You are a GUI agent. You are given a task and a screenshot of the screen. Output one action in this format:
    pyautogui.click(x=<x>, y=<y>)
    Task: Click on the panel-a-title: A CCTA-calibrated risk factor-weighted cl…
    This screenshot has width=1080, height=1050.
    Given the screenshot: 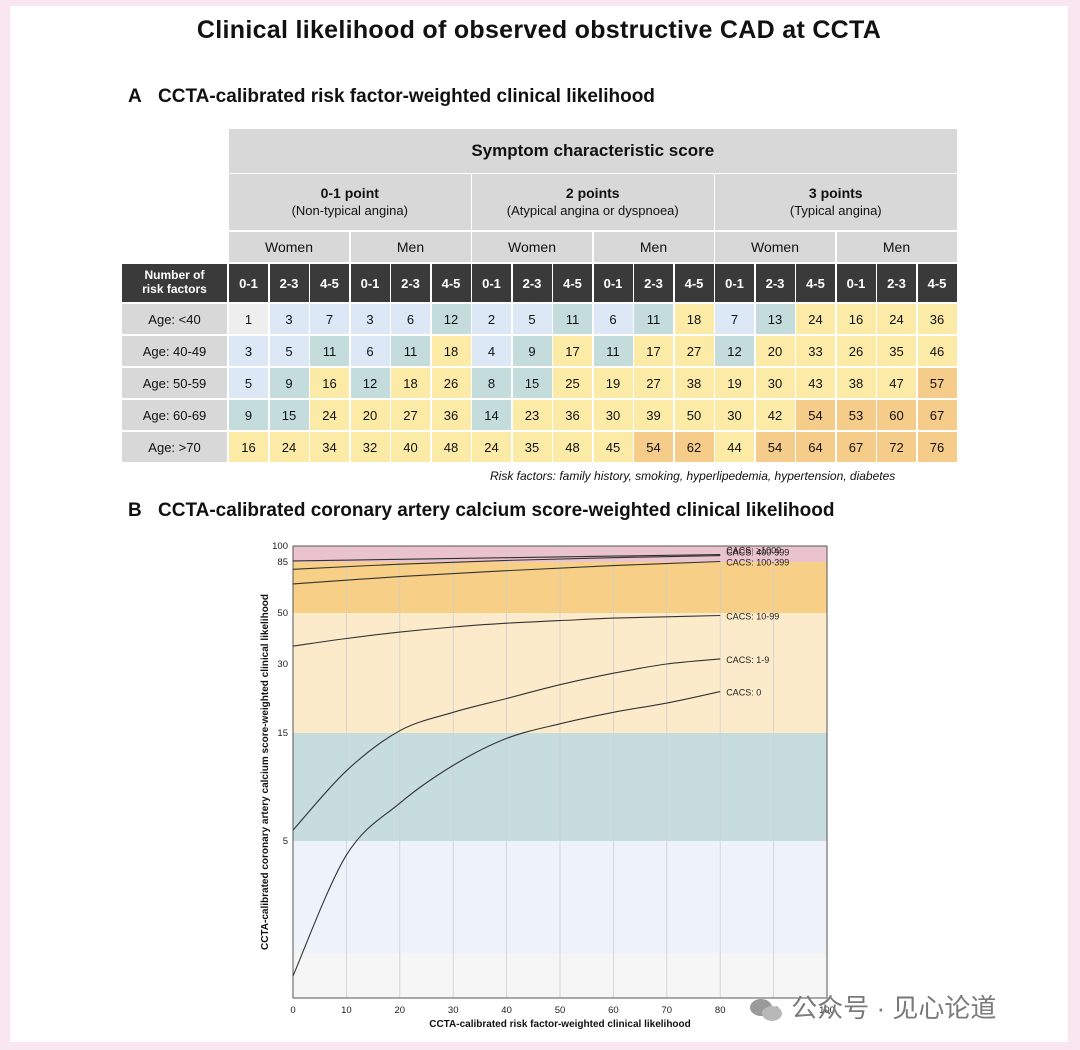 What is the action you would take?
    pyautogui.click(x=391, y=97)
    